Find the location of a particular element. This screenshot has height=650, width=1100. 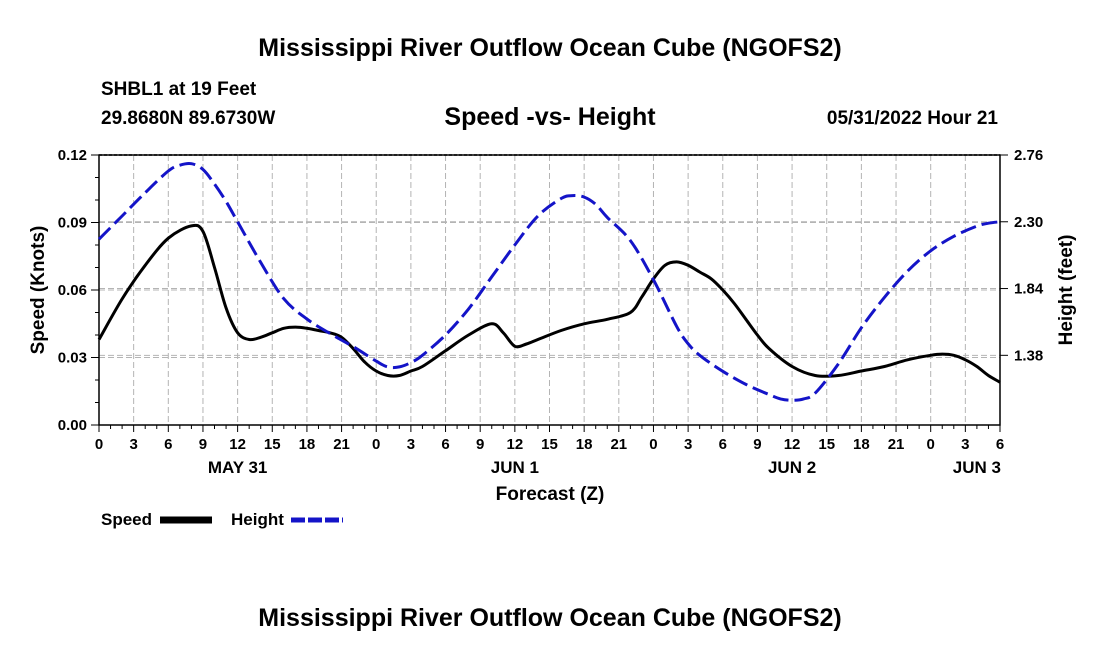

date-label: JUN 3 is located at coordinates (977, 467).